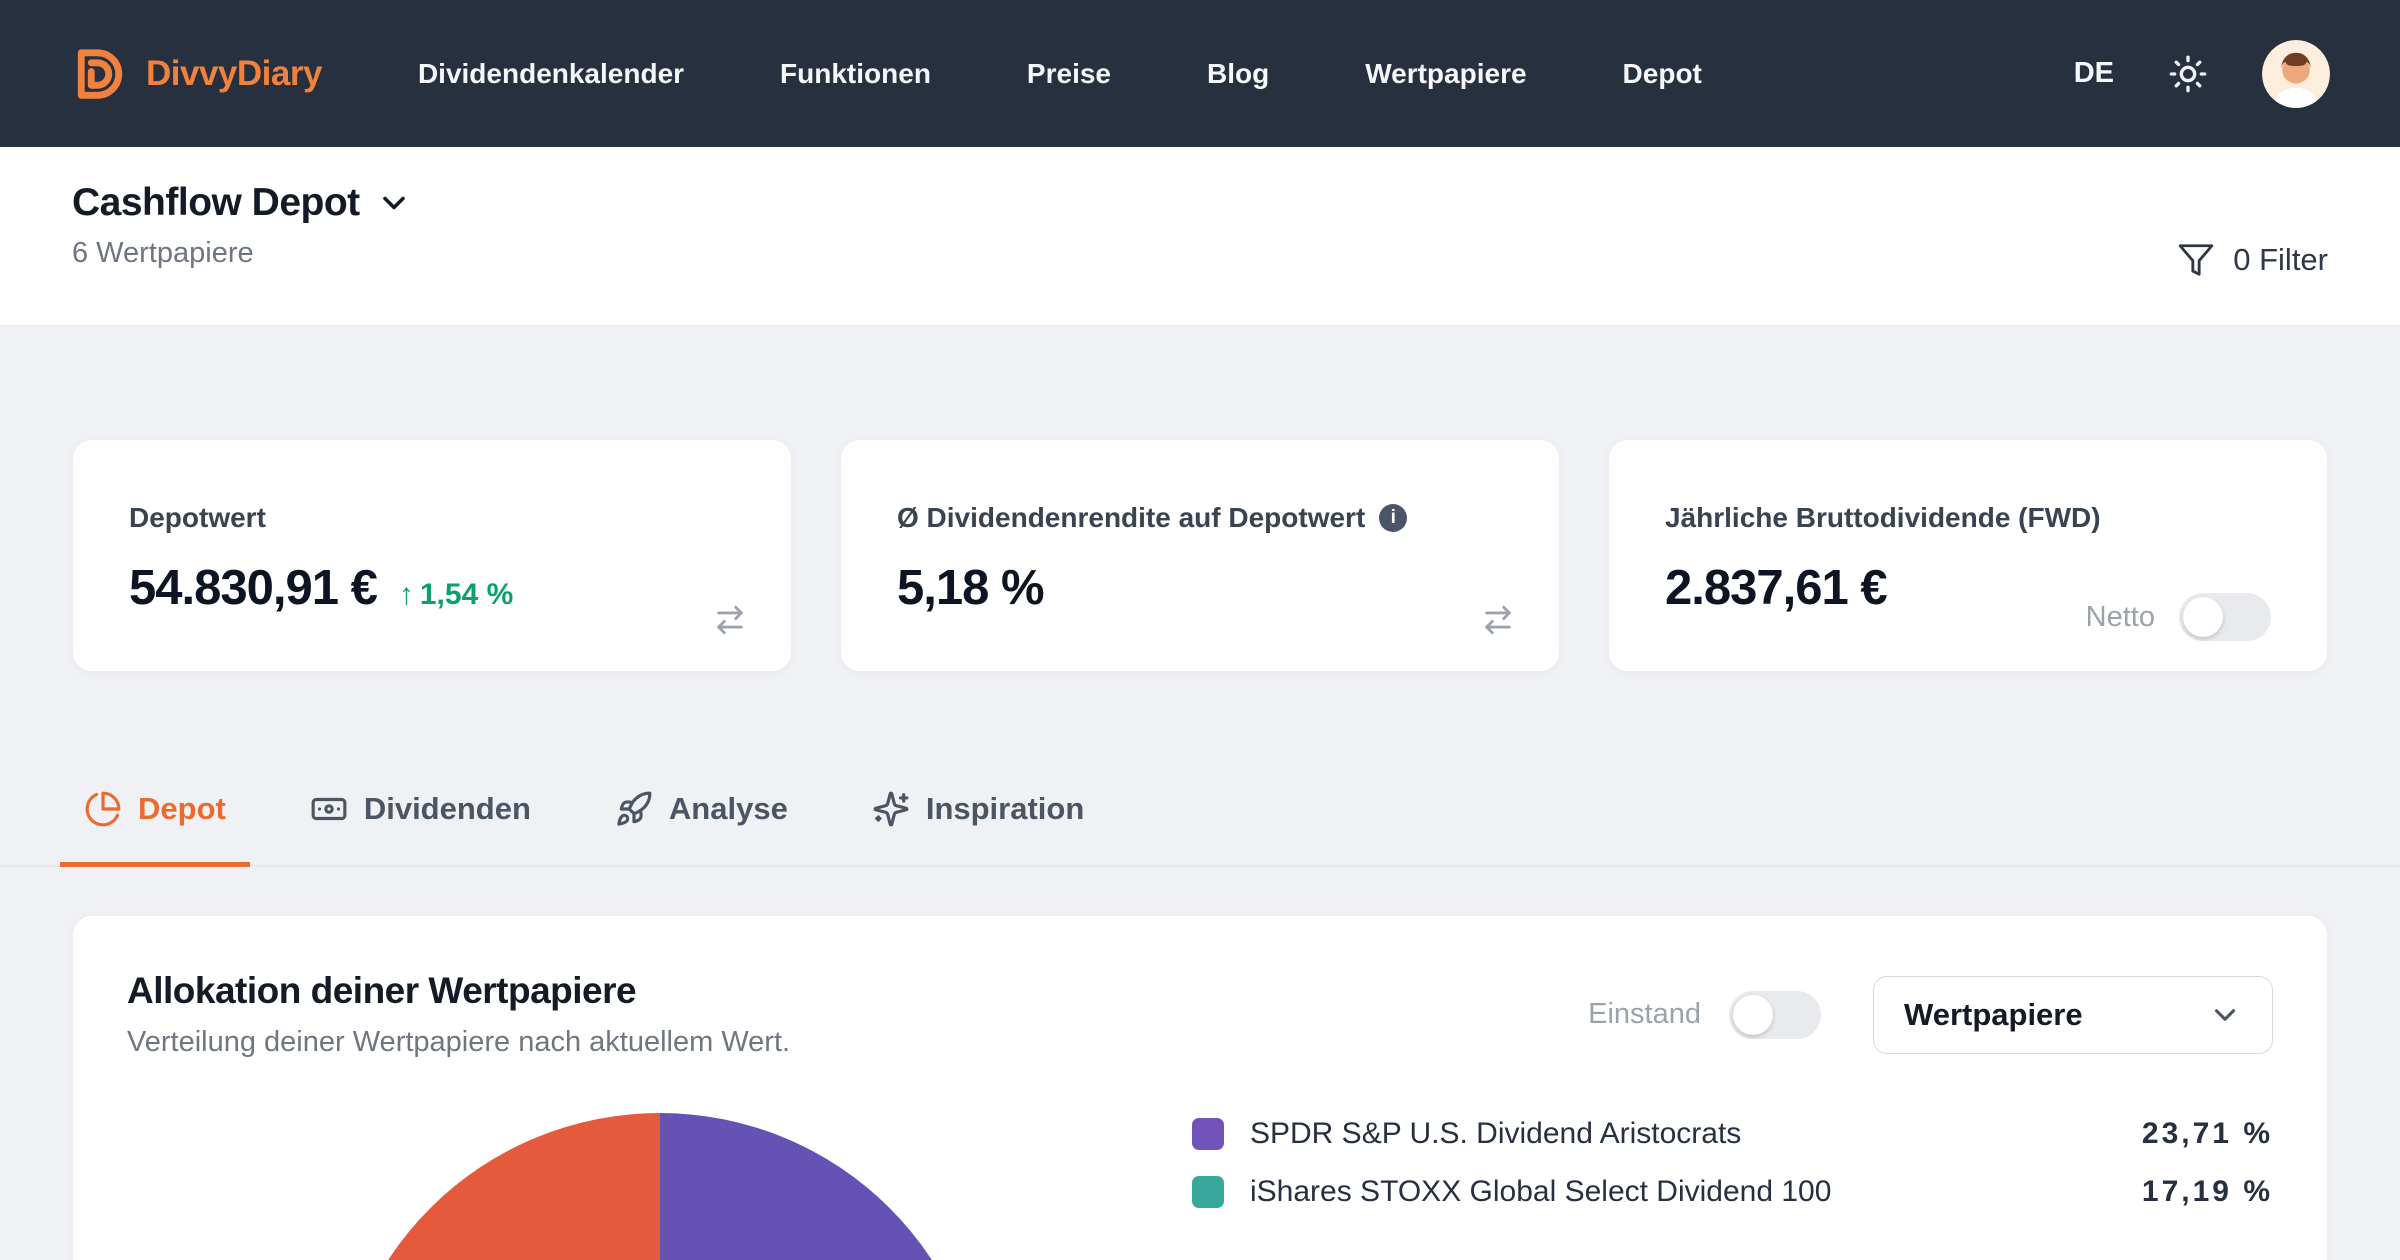 This screenshot has width=2400, height=1260. Describe the element at coordinates (1446, 73) in the screenshot. I see `nav-wertpapiere: Wertpapiere` at that location.